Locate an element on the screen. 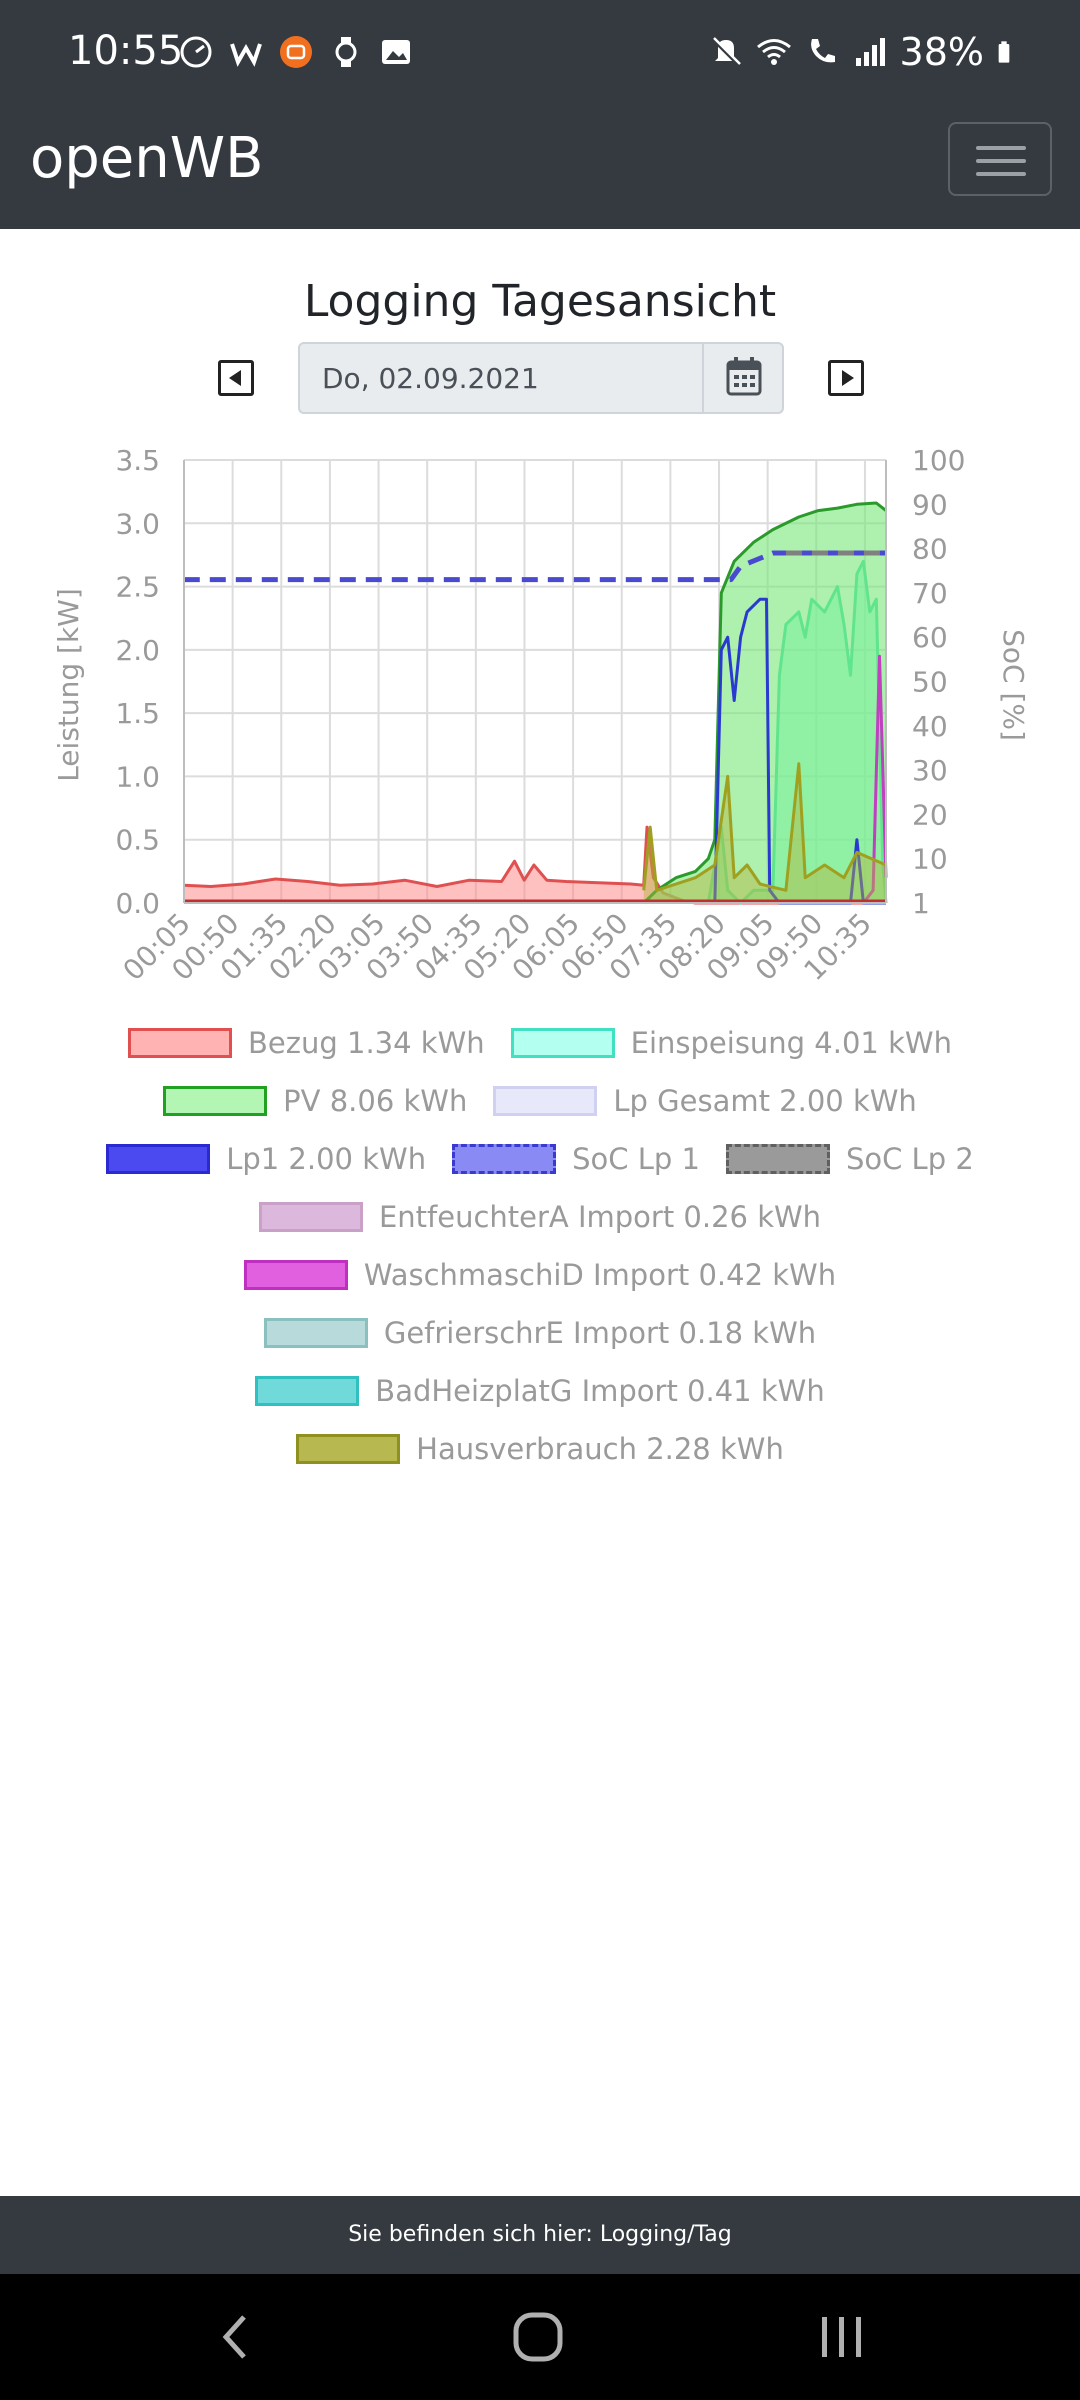  speed-icon is located at coordinates (196, 52).